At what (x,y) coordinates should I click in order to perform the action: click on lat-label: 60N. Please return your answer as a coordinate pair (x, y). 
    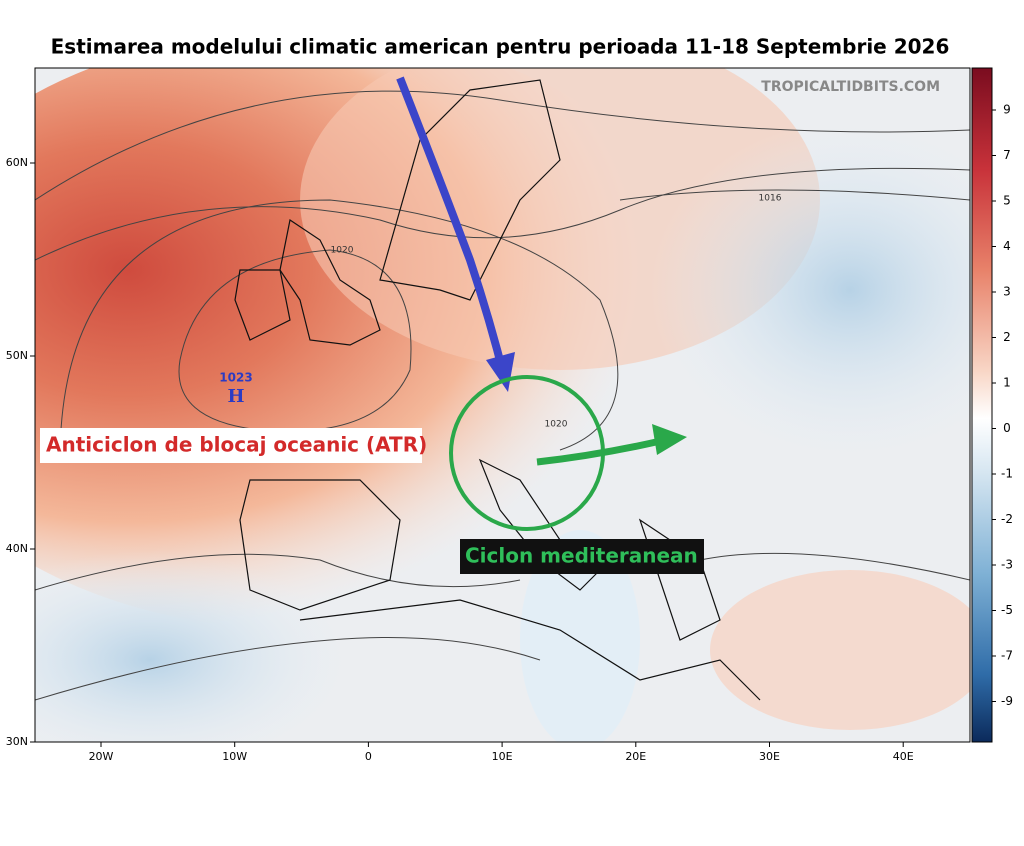
    Looking at the image, I should click on (17, 162).